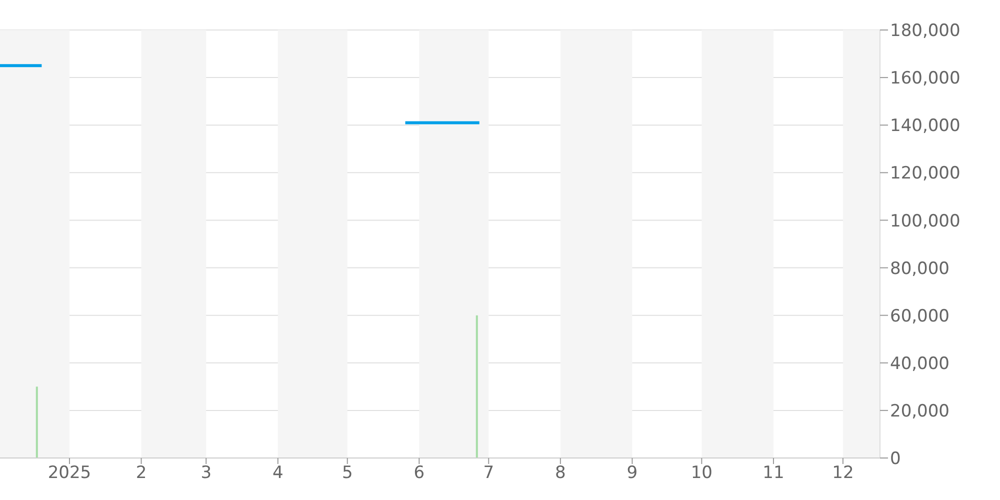  Describe the element at coordinates (843, 473) in the screenshot. I see `x-tick-label: 12` at that location.